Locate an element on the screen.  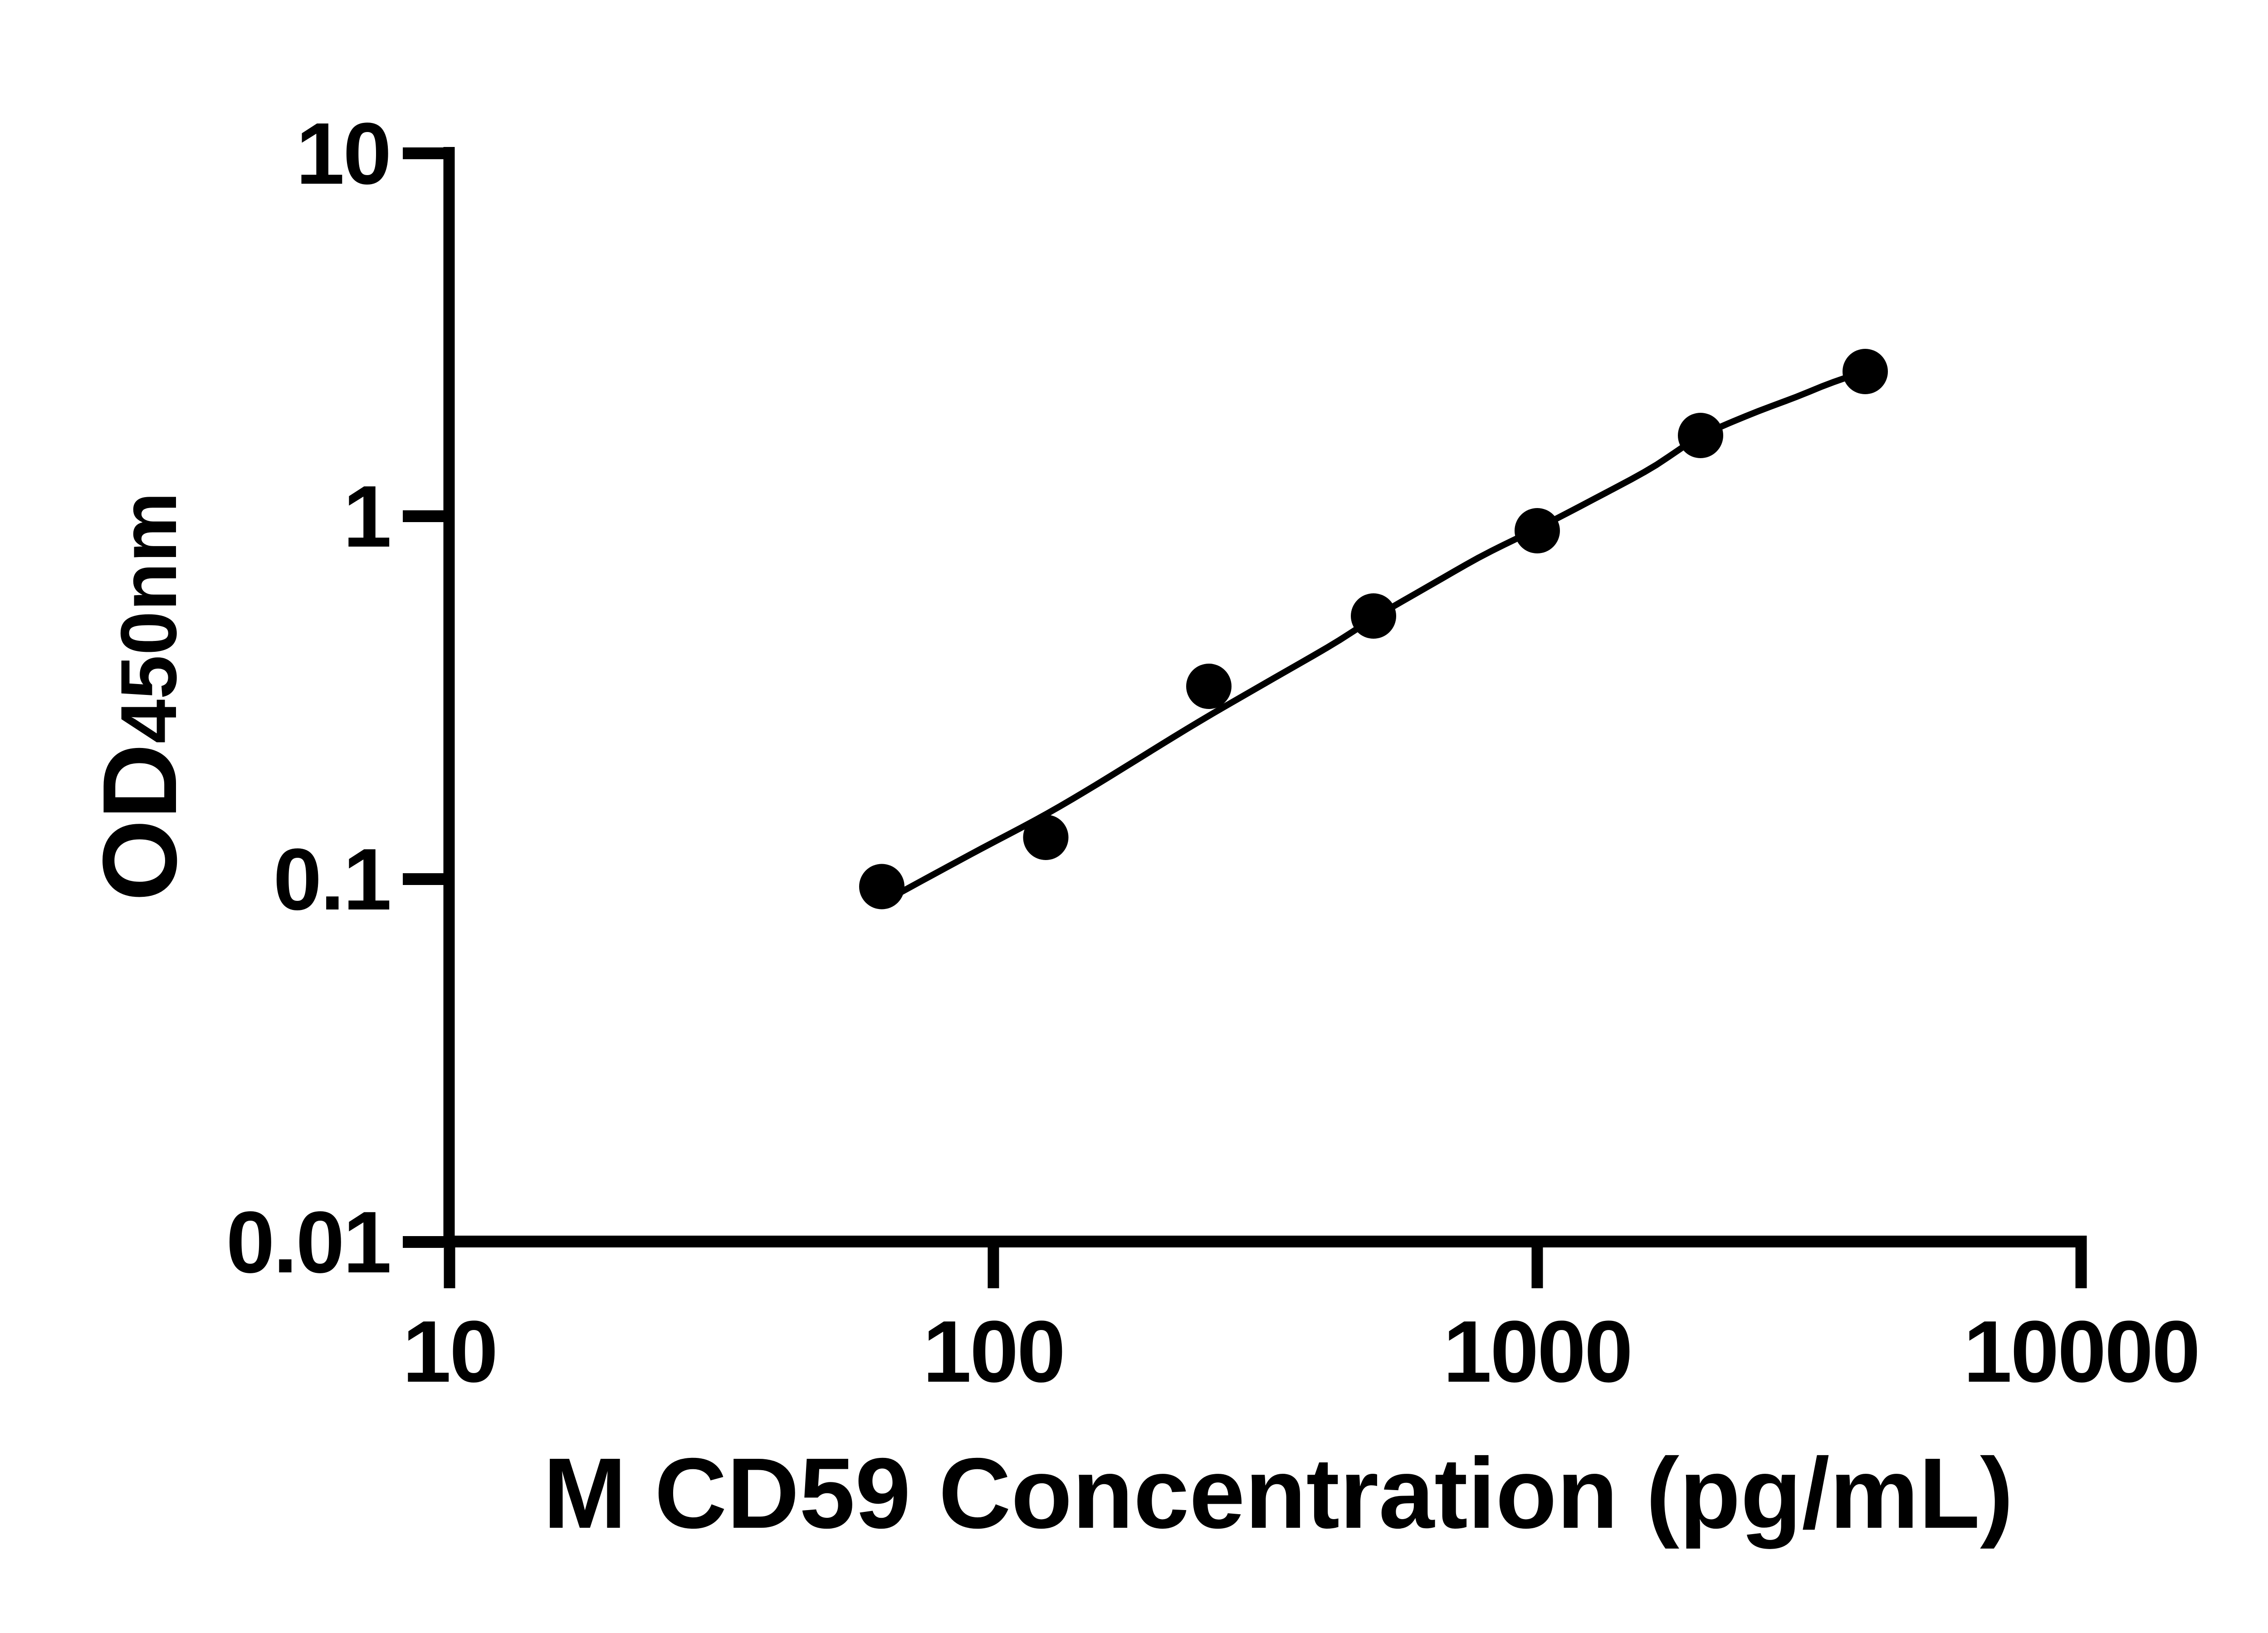
svg-text: 0.1 is located at coordinates (332, 879).